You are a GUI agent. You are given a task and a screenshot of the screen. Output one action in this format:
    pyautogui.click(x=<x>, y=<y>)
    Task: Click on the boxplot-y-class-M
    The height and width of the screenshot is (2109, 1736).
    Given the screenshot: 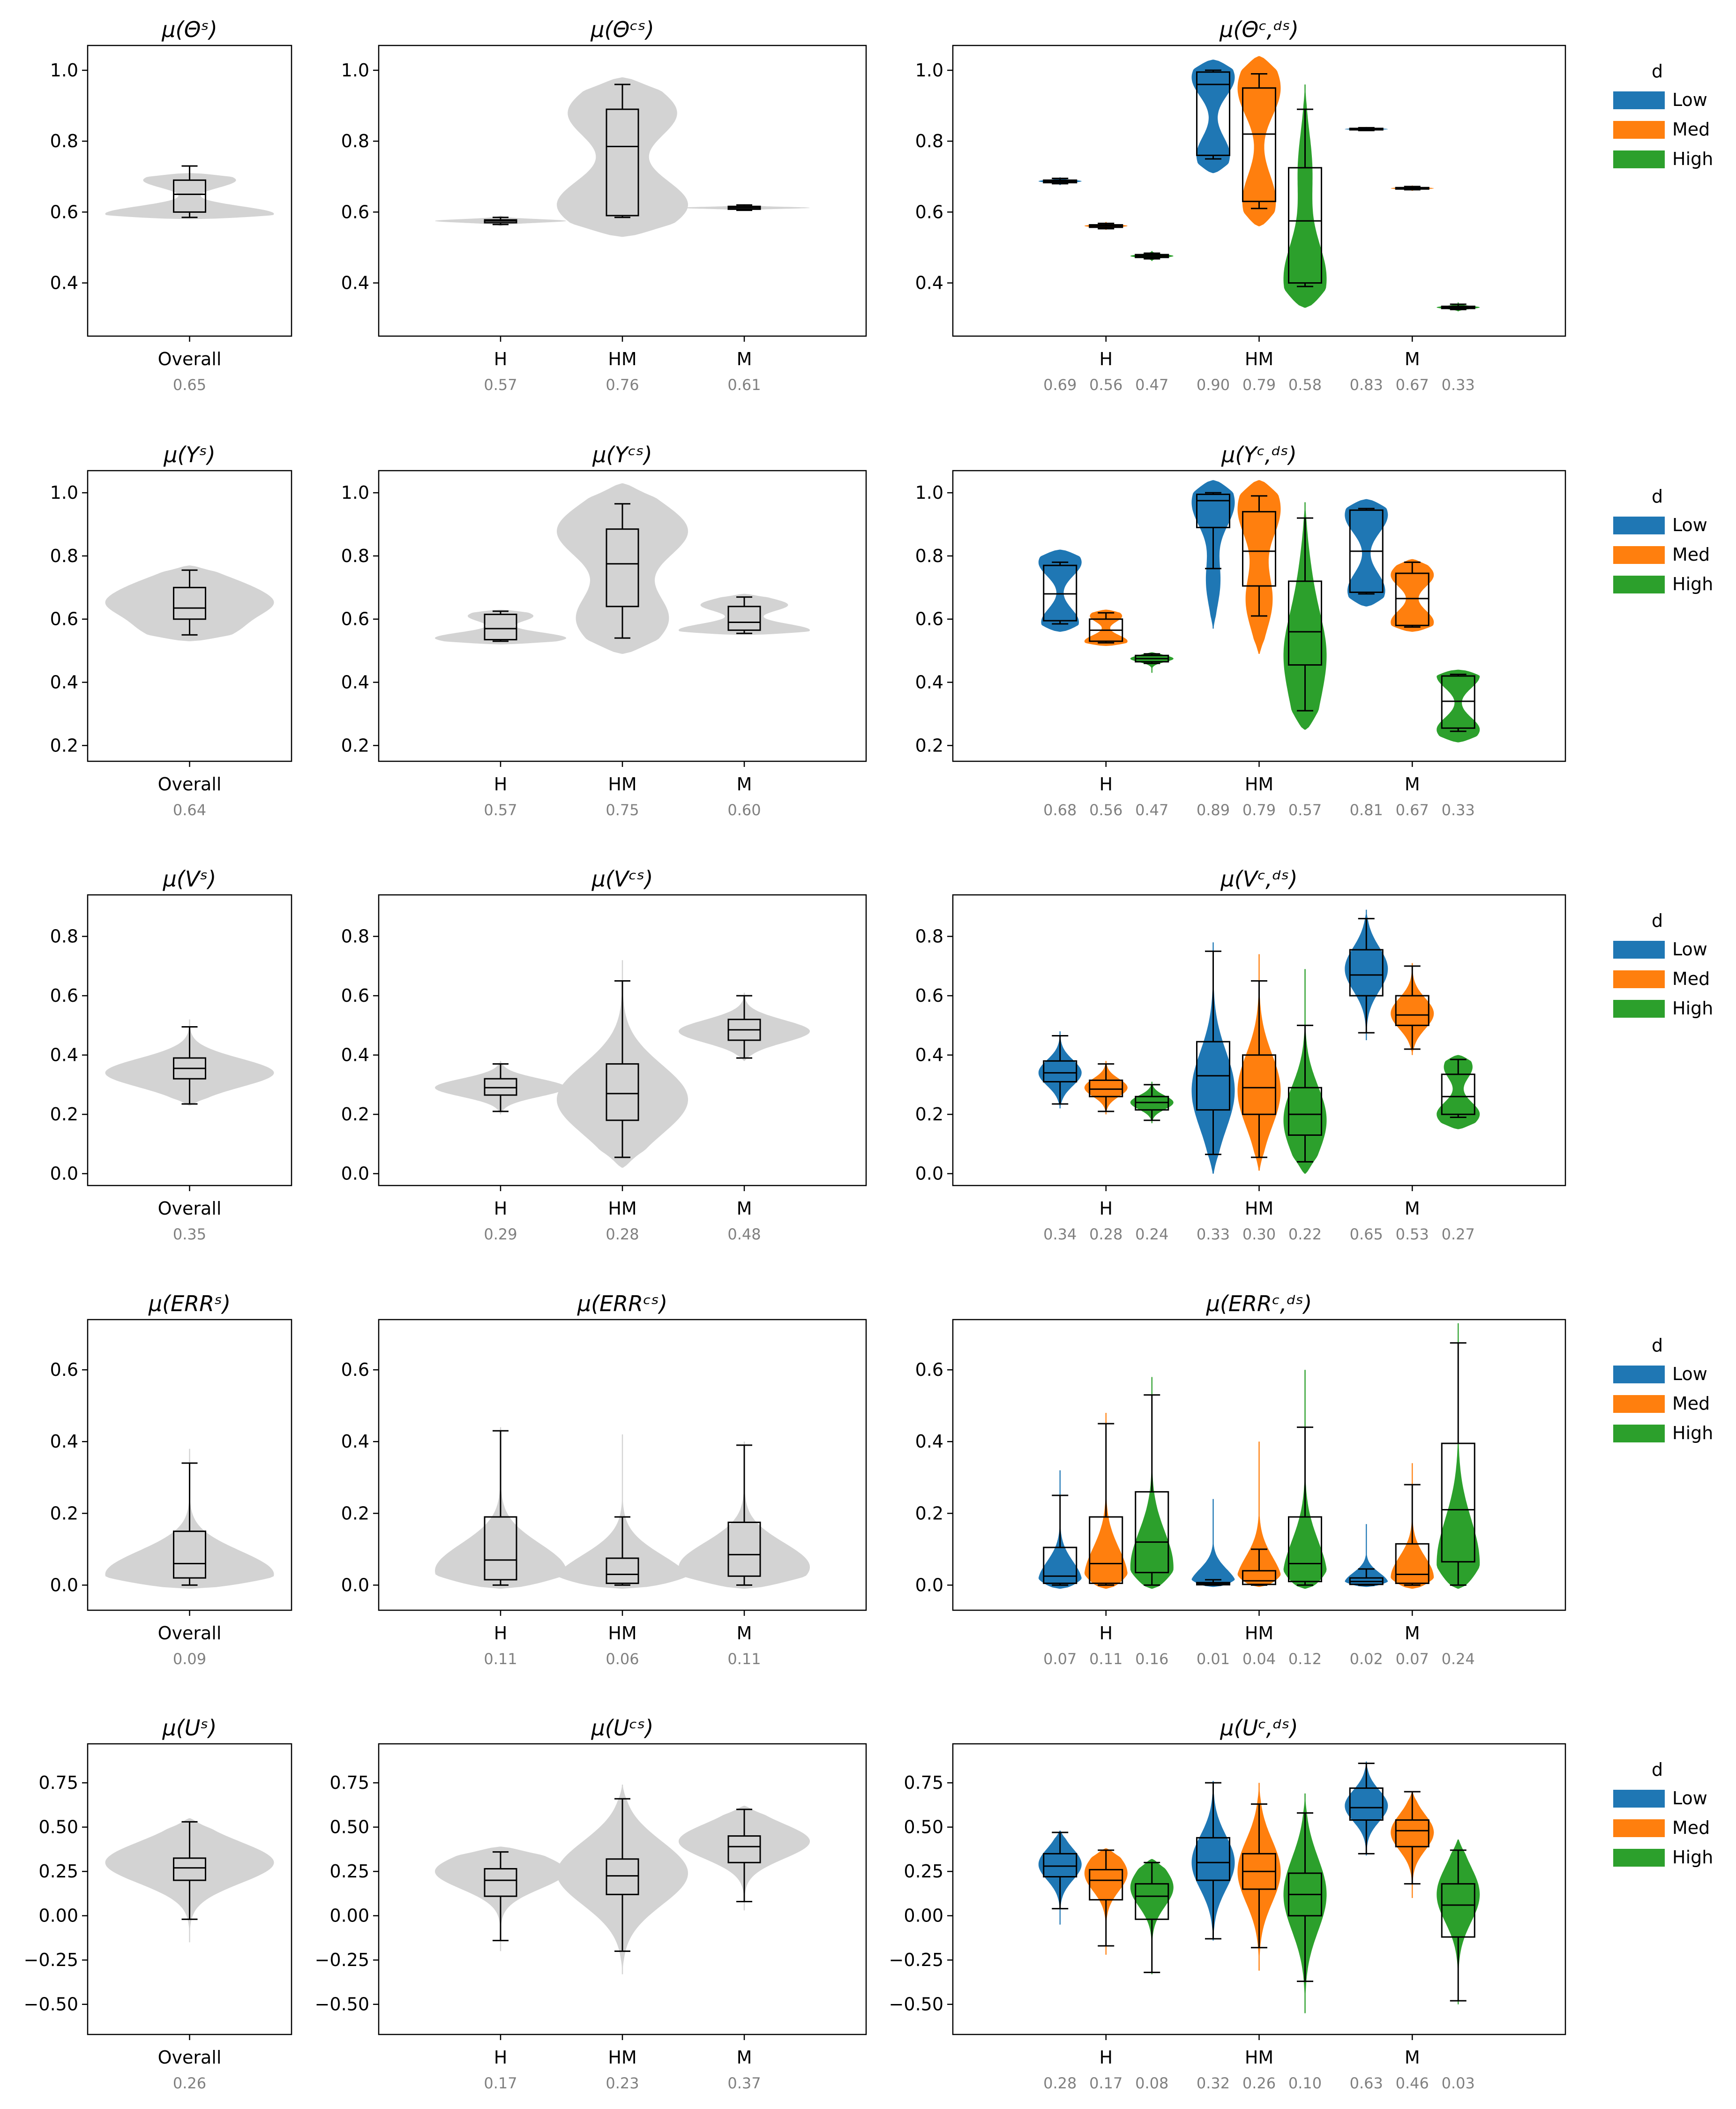 What is the action you would take?
    pyautogui.click(x=744, y=615)
    